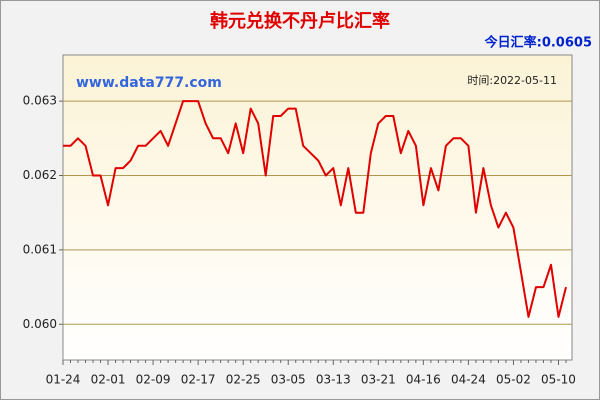 The width and height of the screenshot is (600, 400). Describe the element at coordinates (149, 83) in the screenshot. I see `watermark: www.data777.com` at that location.